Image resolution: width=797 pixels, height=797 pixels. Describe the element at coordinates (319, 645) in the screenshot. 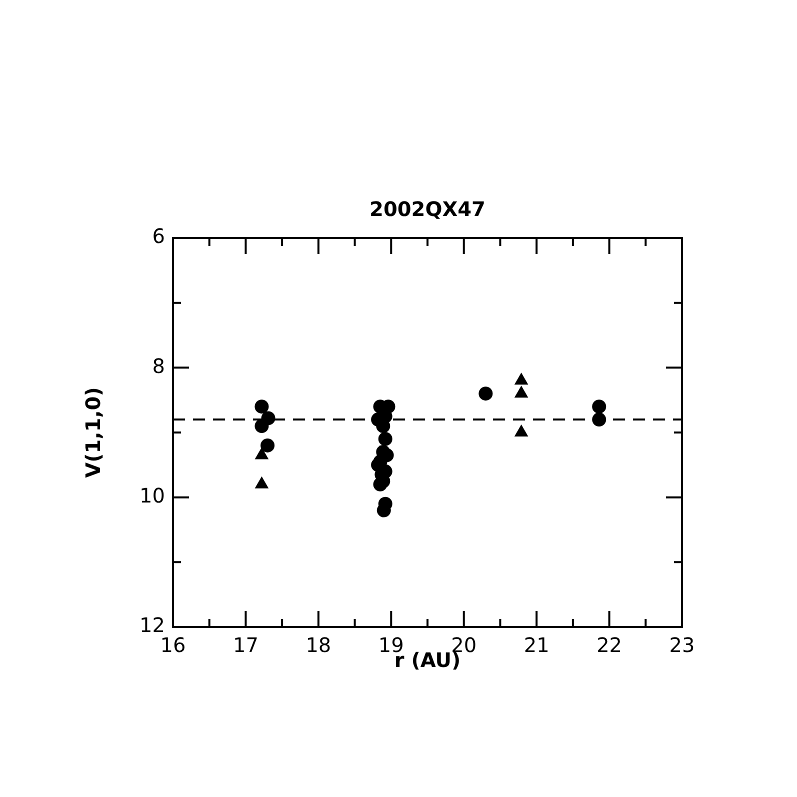

I see `x-tick-label: 18` at that location.